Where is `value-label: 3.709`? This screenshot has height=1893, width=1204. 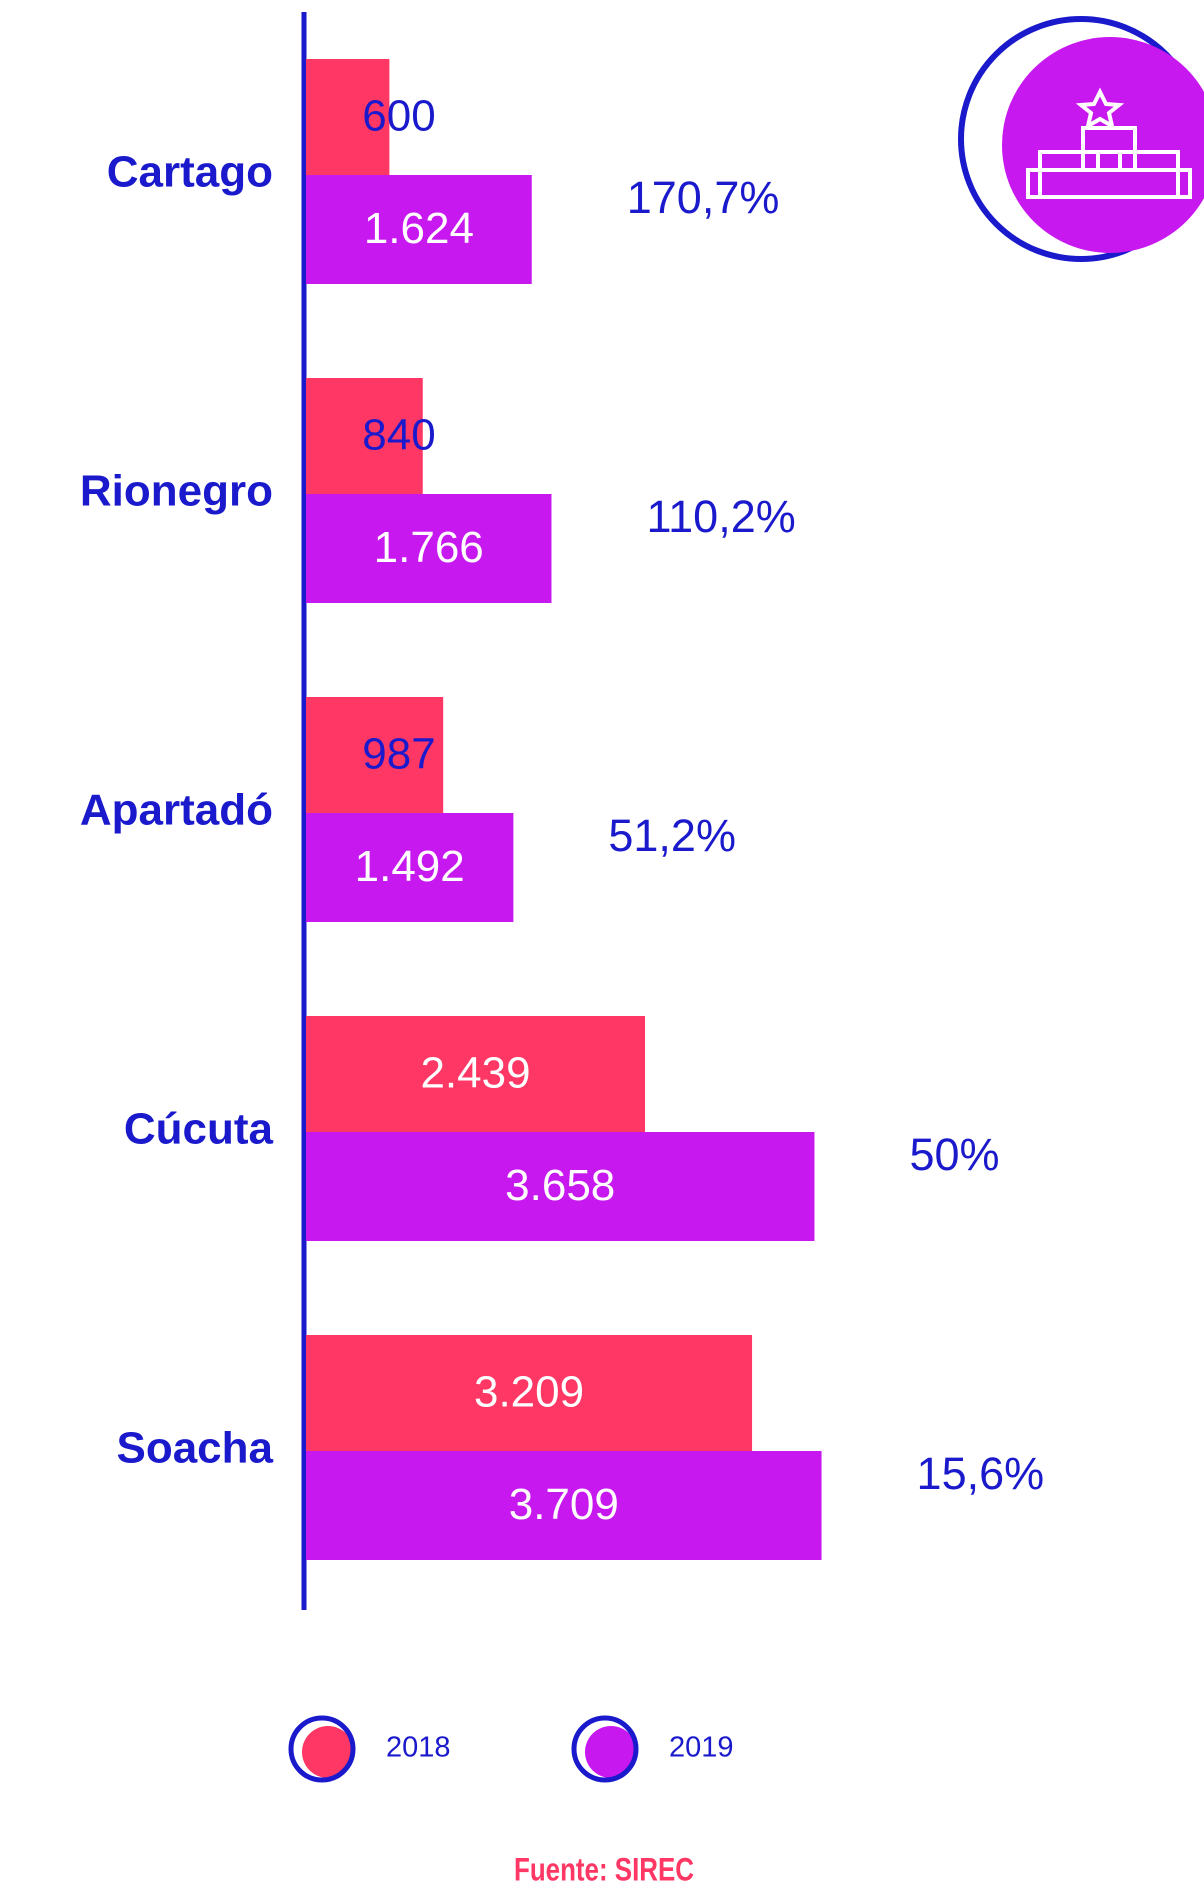
value-label: 3.709 is located at coordinates (564, 1504).